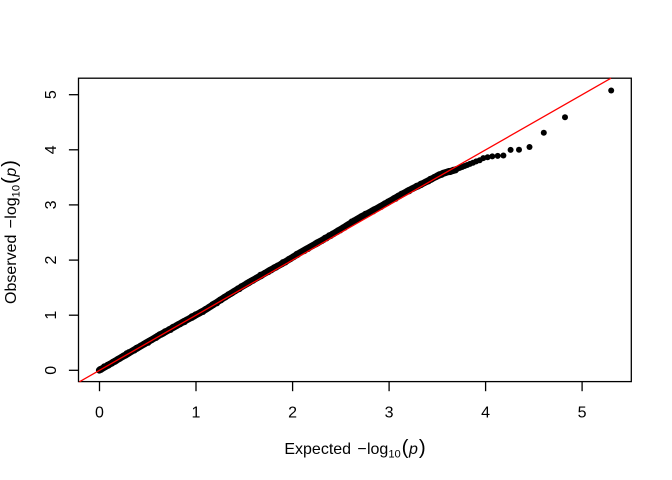  Describe the element at coordinates (11, 232) in the screenshot. I see `svg-text: Observed −log10(p)` at that location.